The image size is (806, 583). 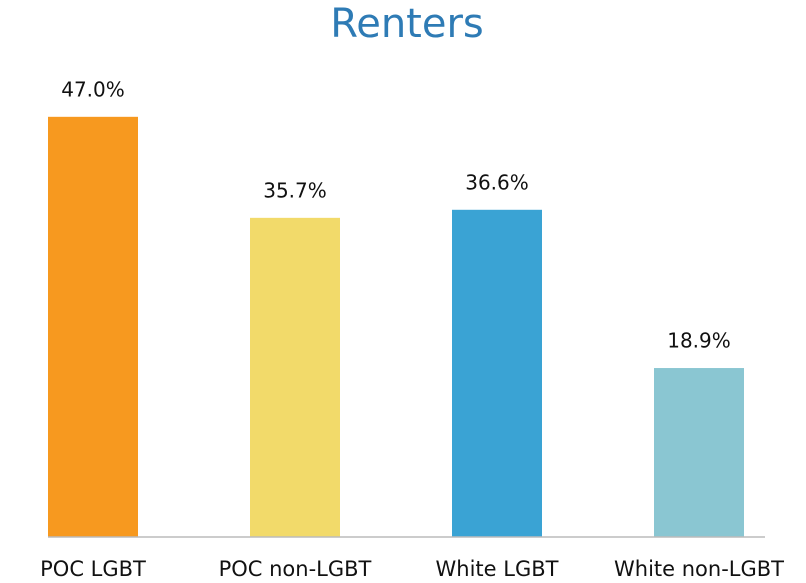 What do you see at coordinates (93, 89) in the screenshot?
I see `value-label: 47.0%` at bounding box center [93, 89].